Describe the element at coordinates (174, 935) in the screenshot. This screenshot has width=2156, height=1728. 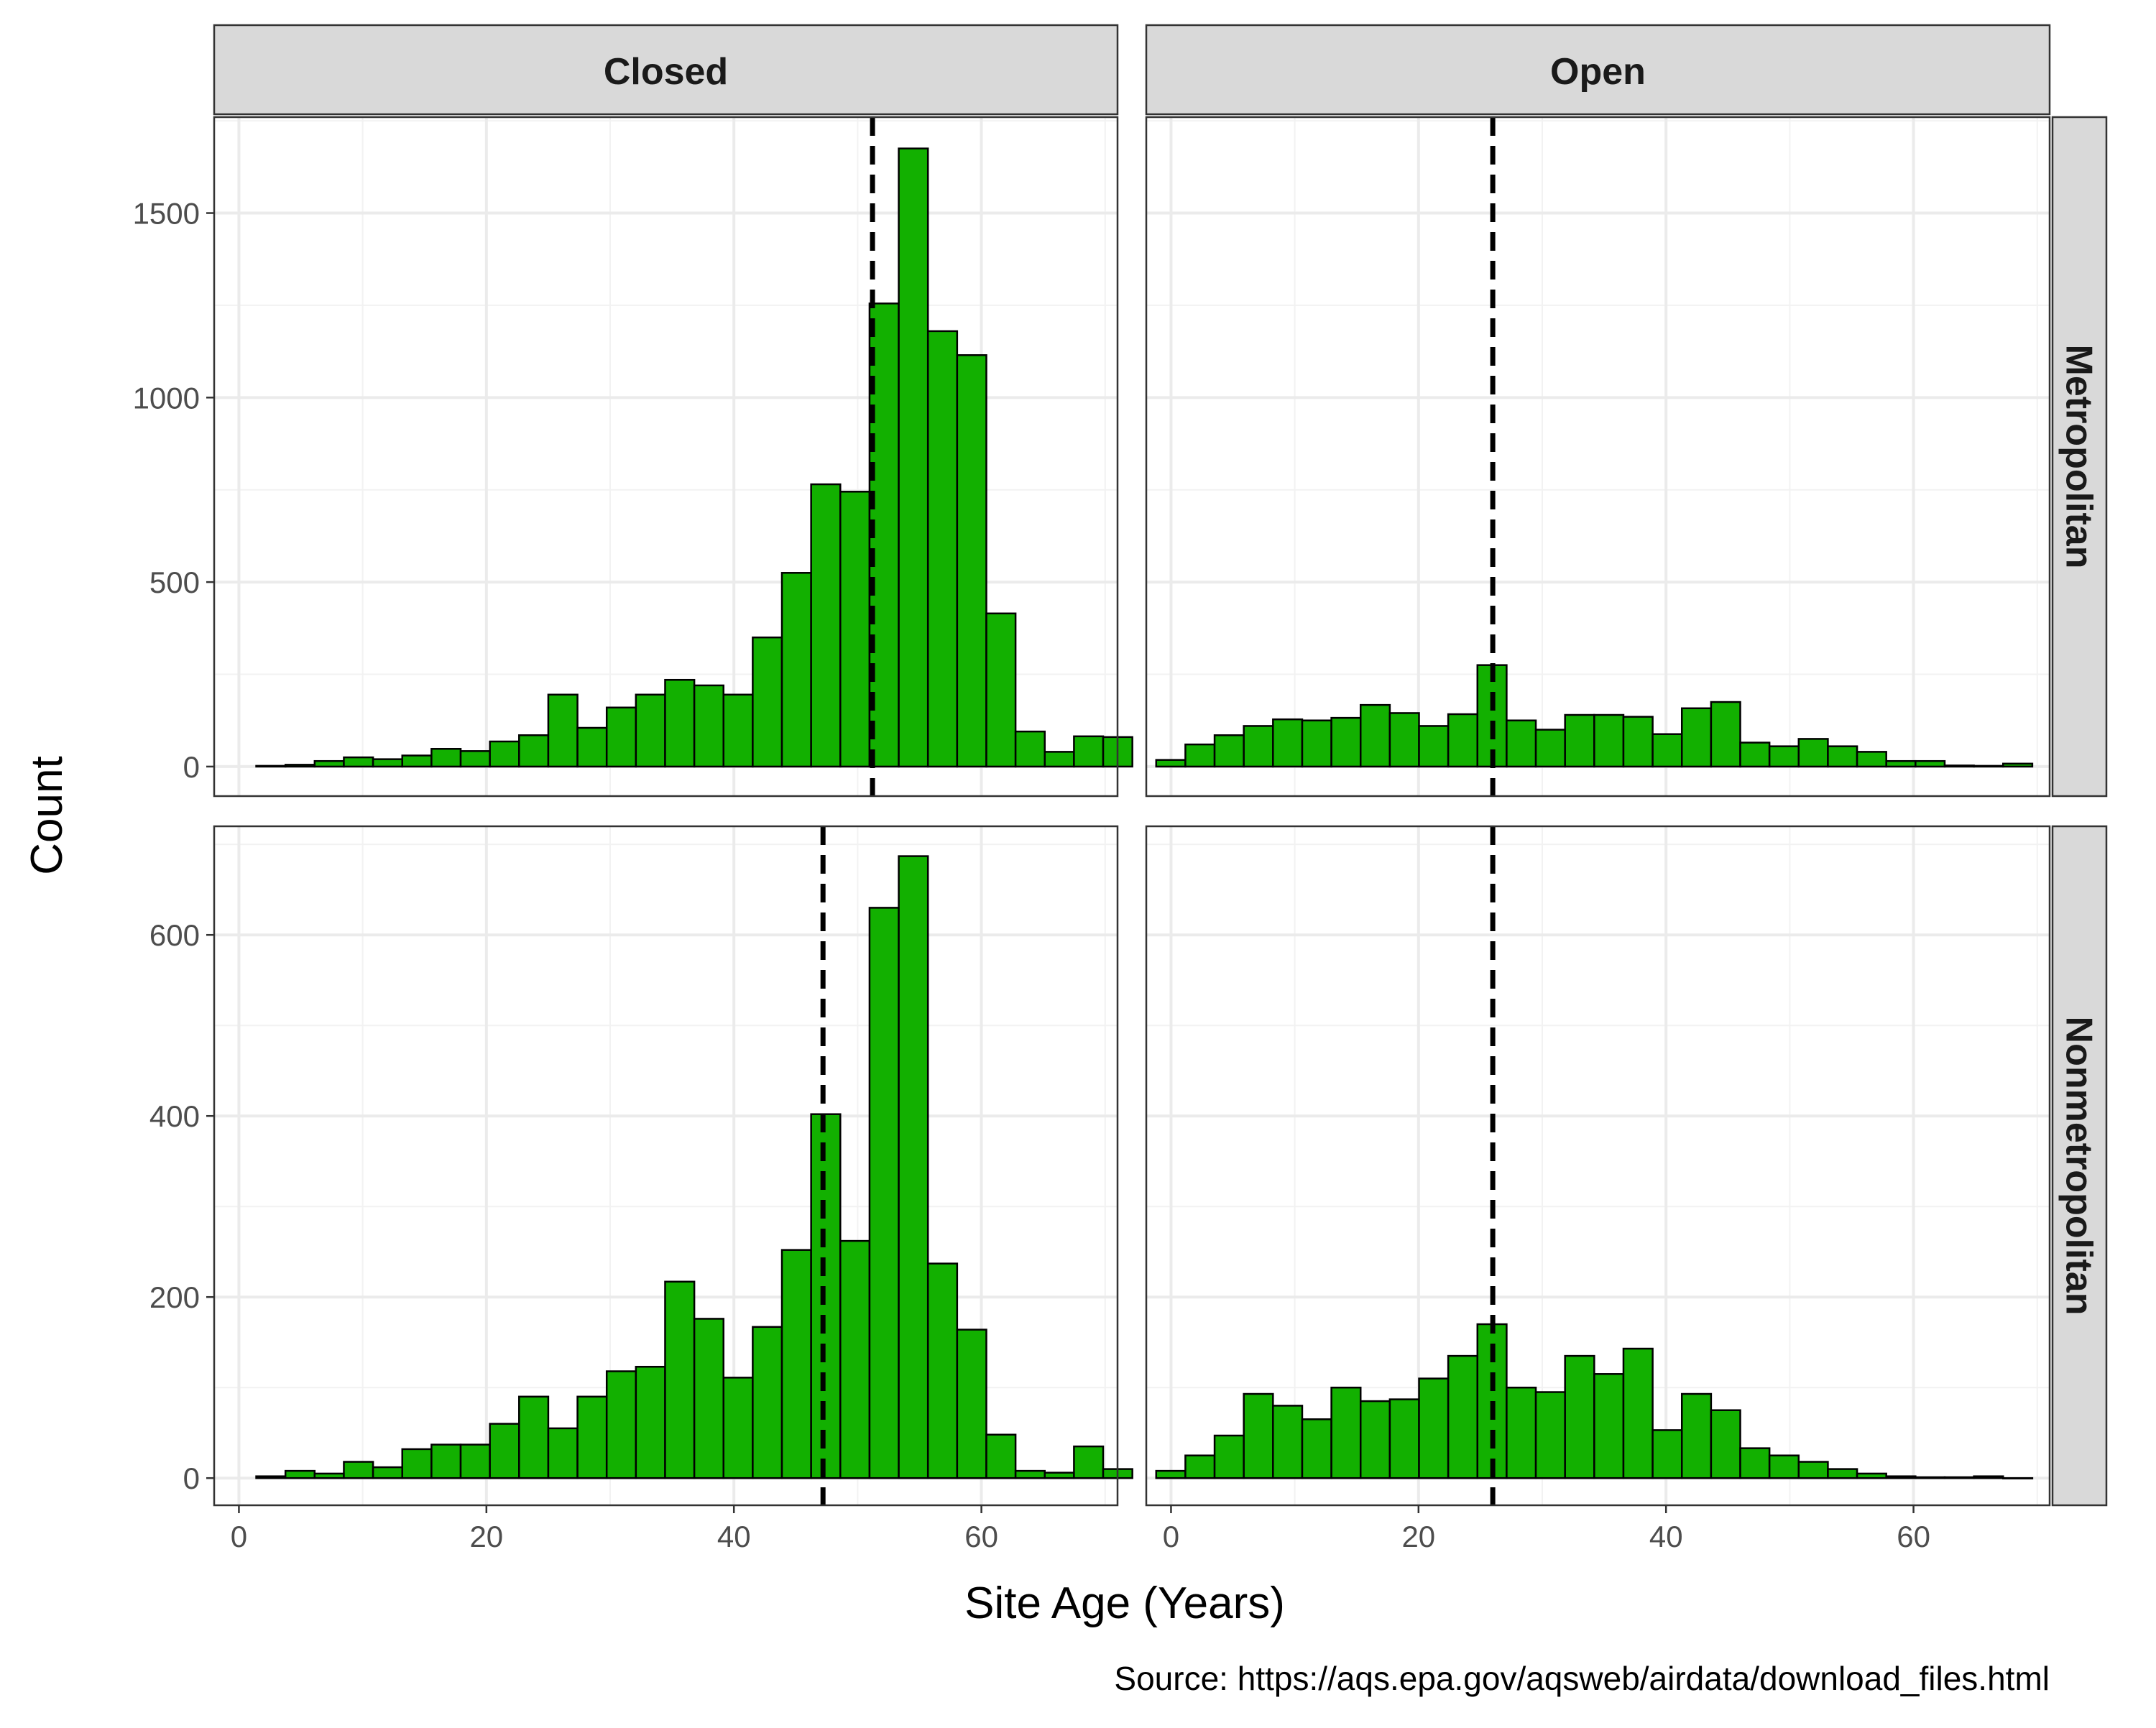
I see `y-tick-label: 600` at that location.